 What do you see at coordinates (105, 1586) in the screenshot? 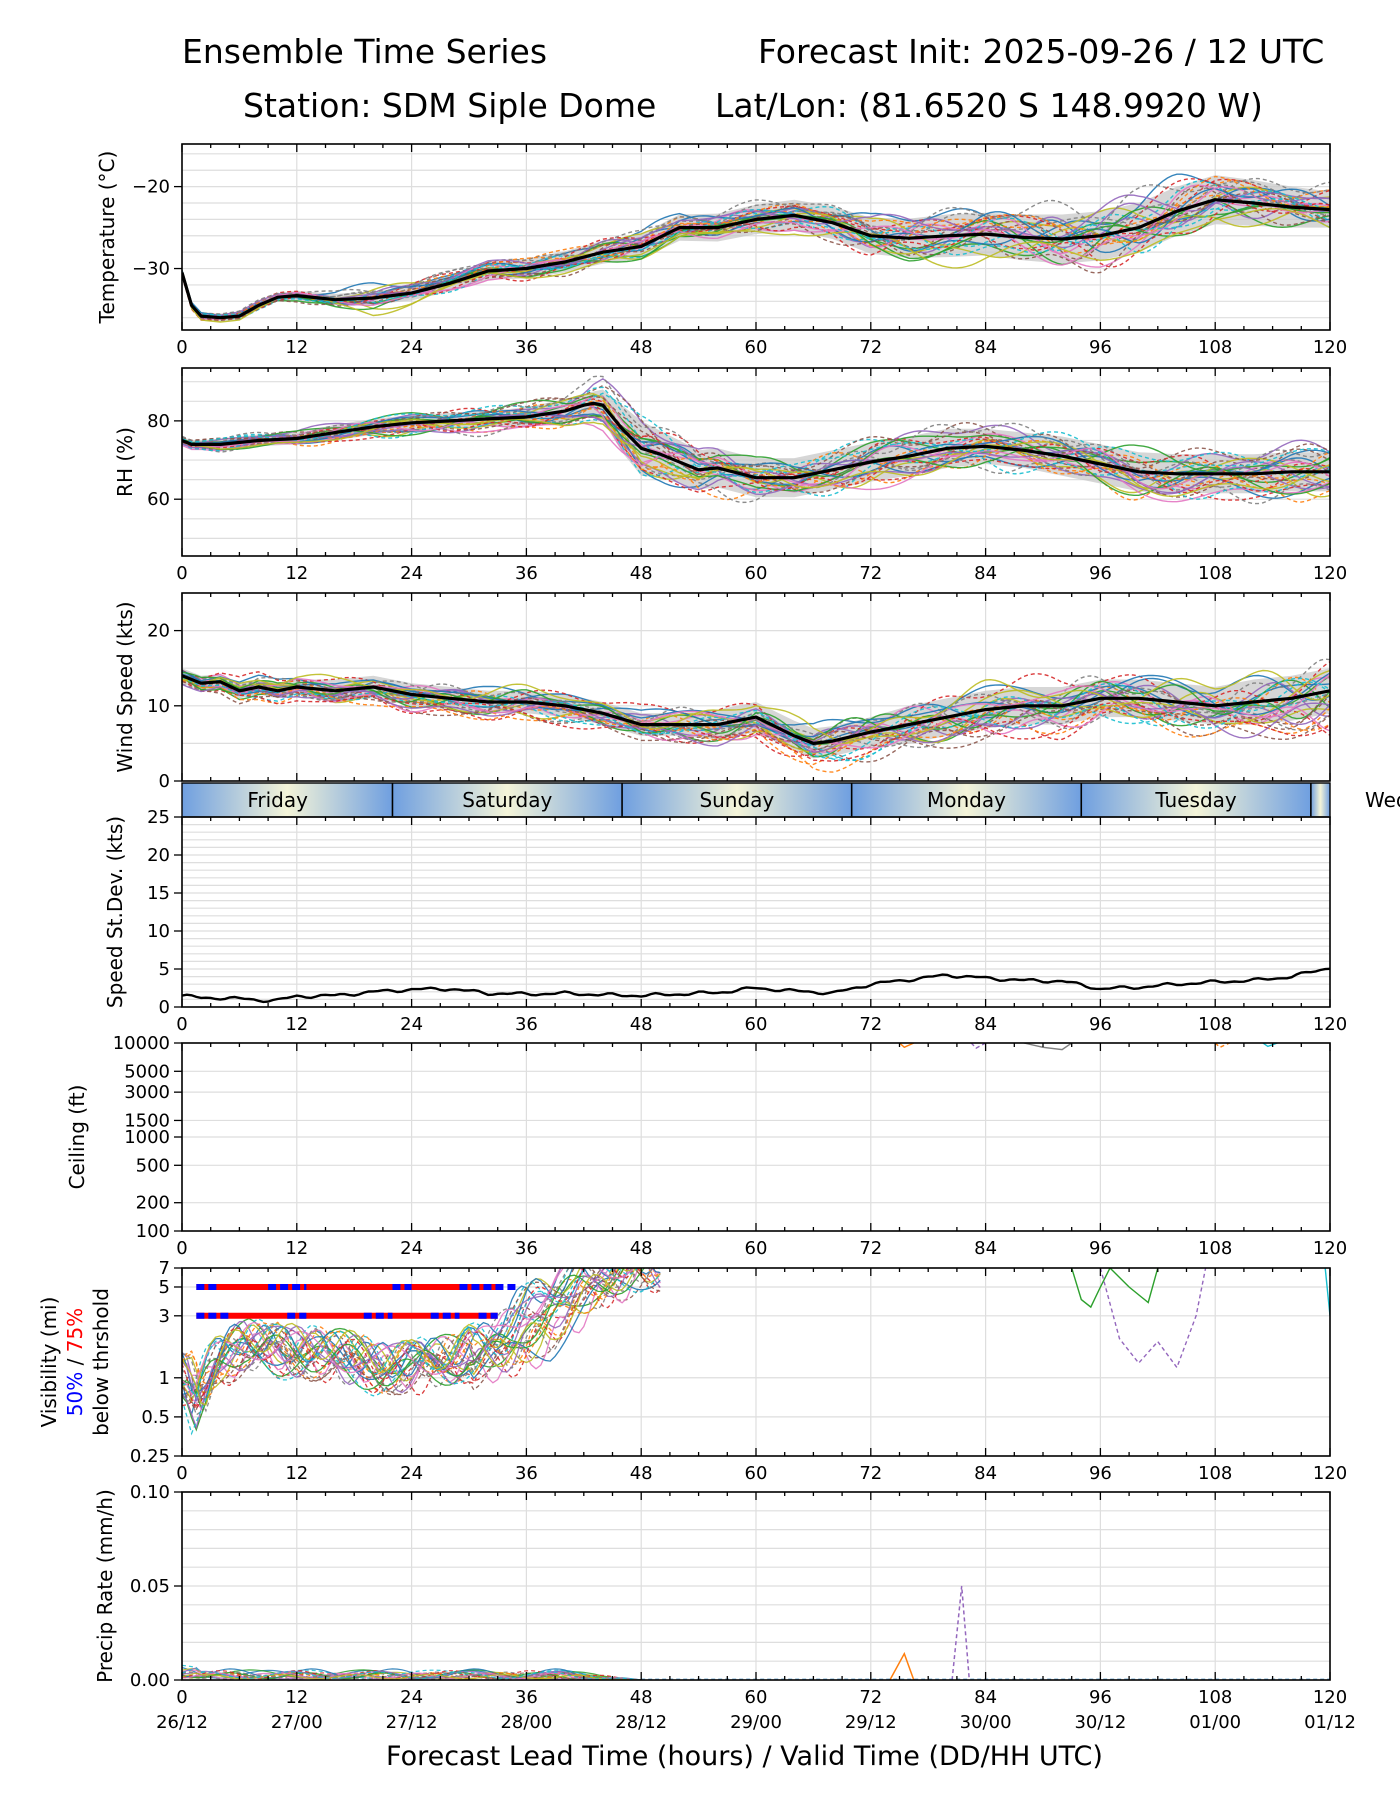
I see `precip-y-label: Precip Rate (mm/h)` at bounding box center [105, 1586].